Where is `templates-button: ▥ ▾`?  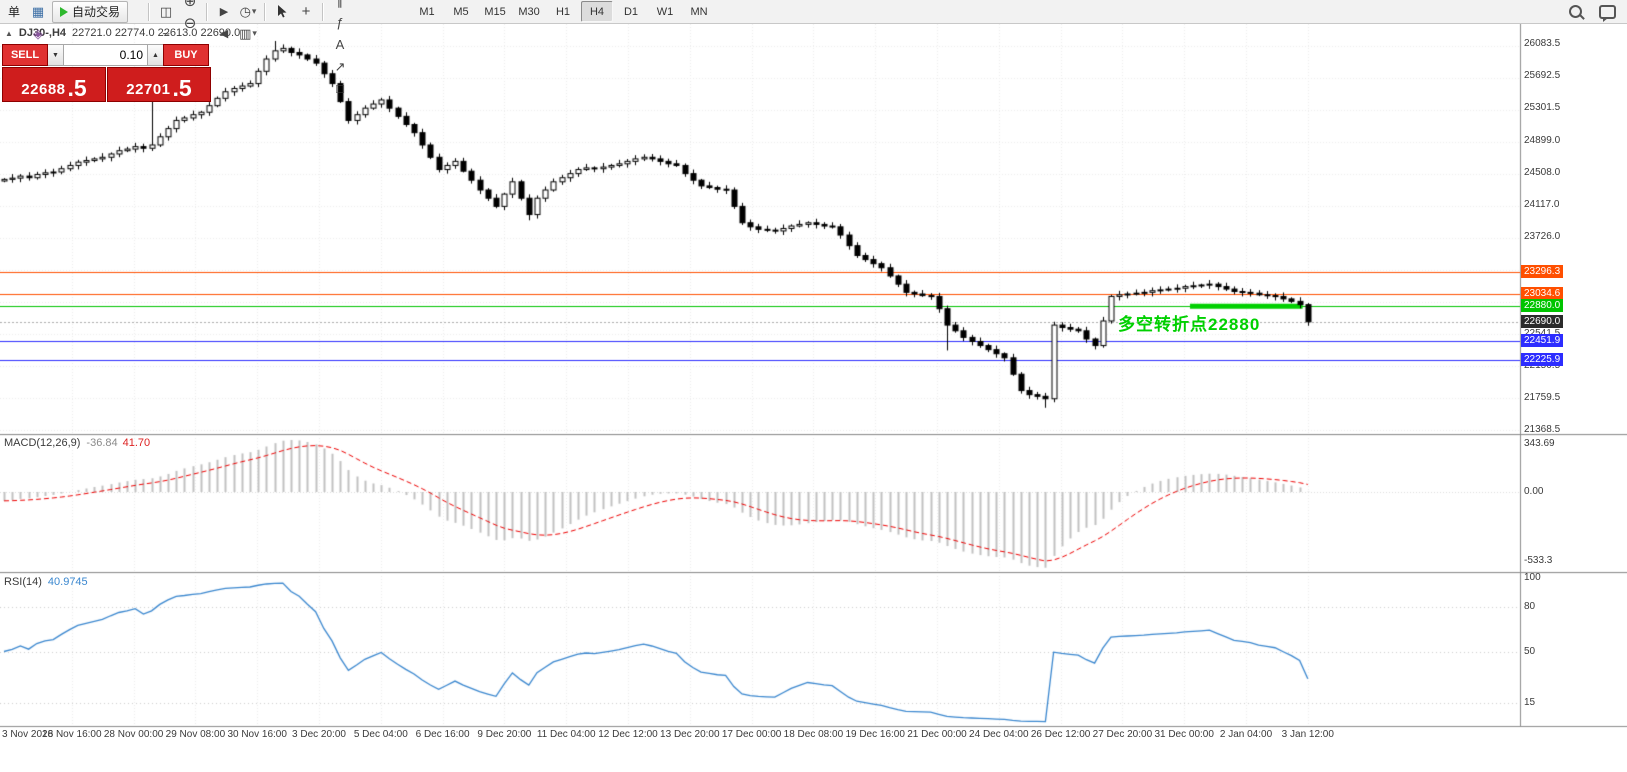 templates-button: ▥ ▾ is located at coordinates (248, 34).